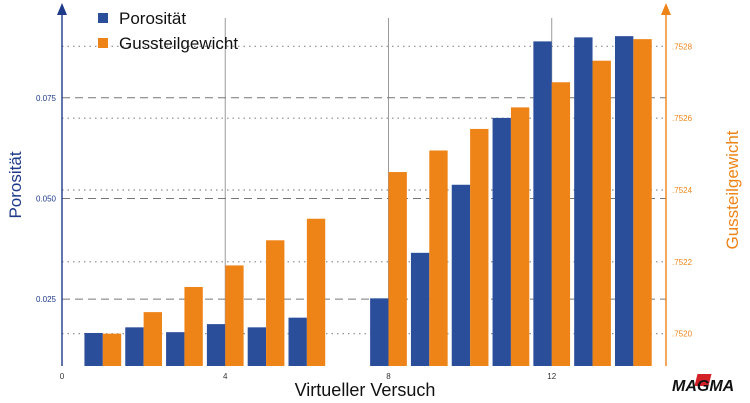 Image resolution: width=750 pixels, height=403 pixels. I want to click on x-tick-4: 4, so click(225, 376).